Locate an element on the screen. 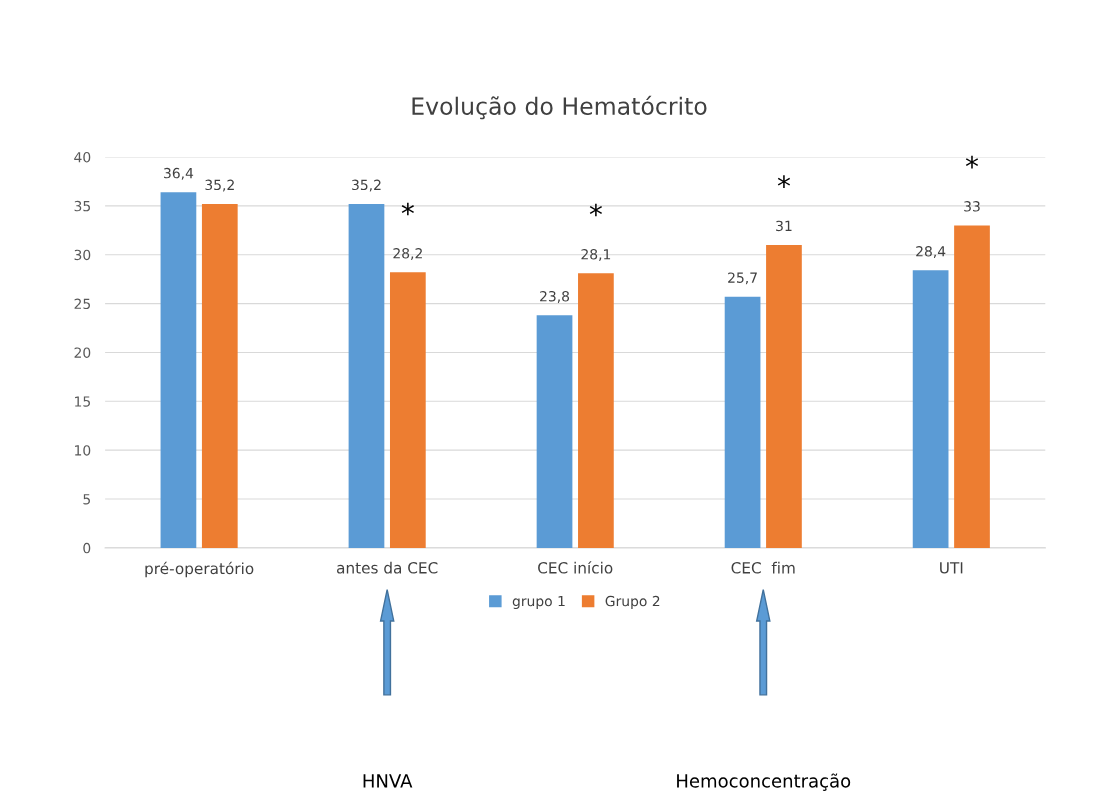 Image resolution: width=1118 pixels, height=801 pixels. y-tick-label: 25 is located at coordinates (82, 304).